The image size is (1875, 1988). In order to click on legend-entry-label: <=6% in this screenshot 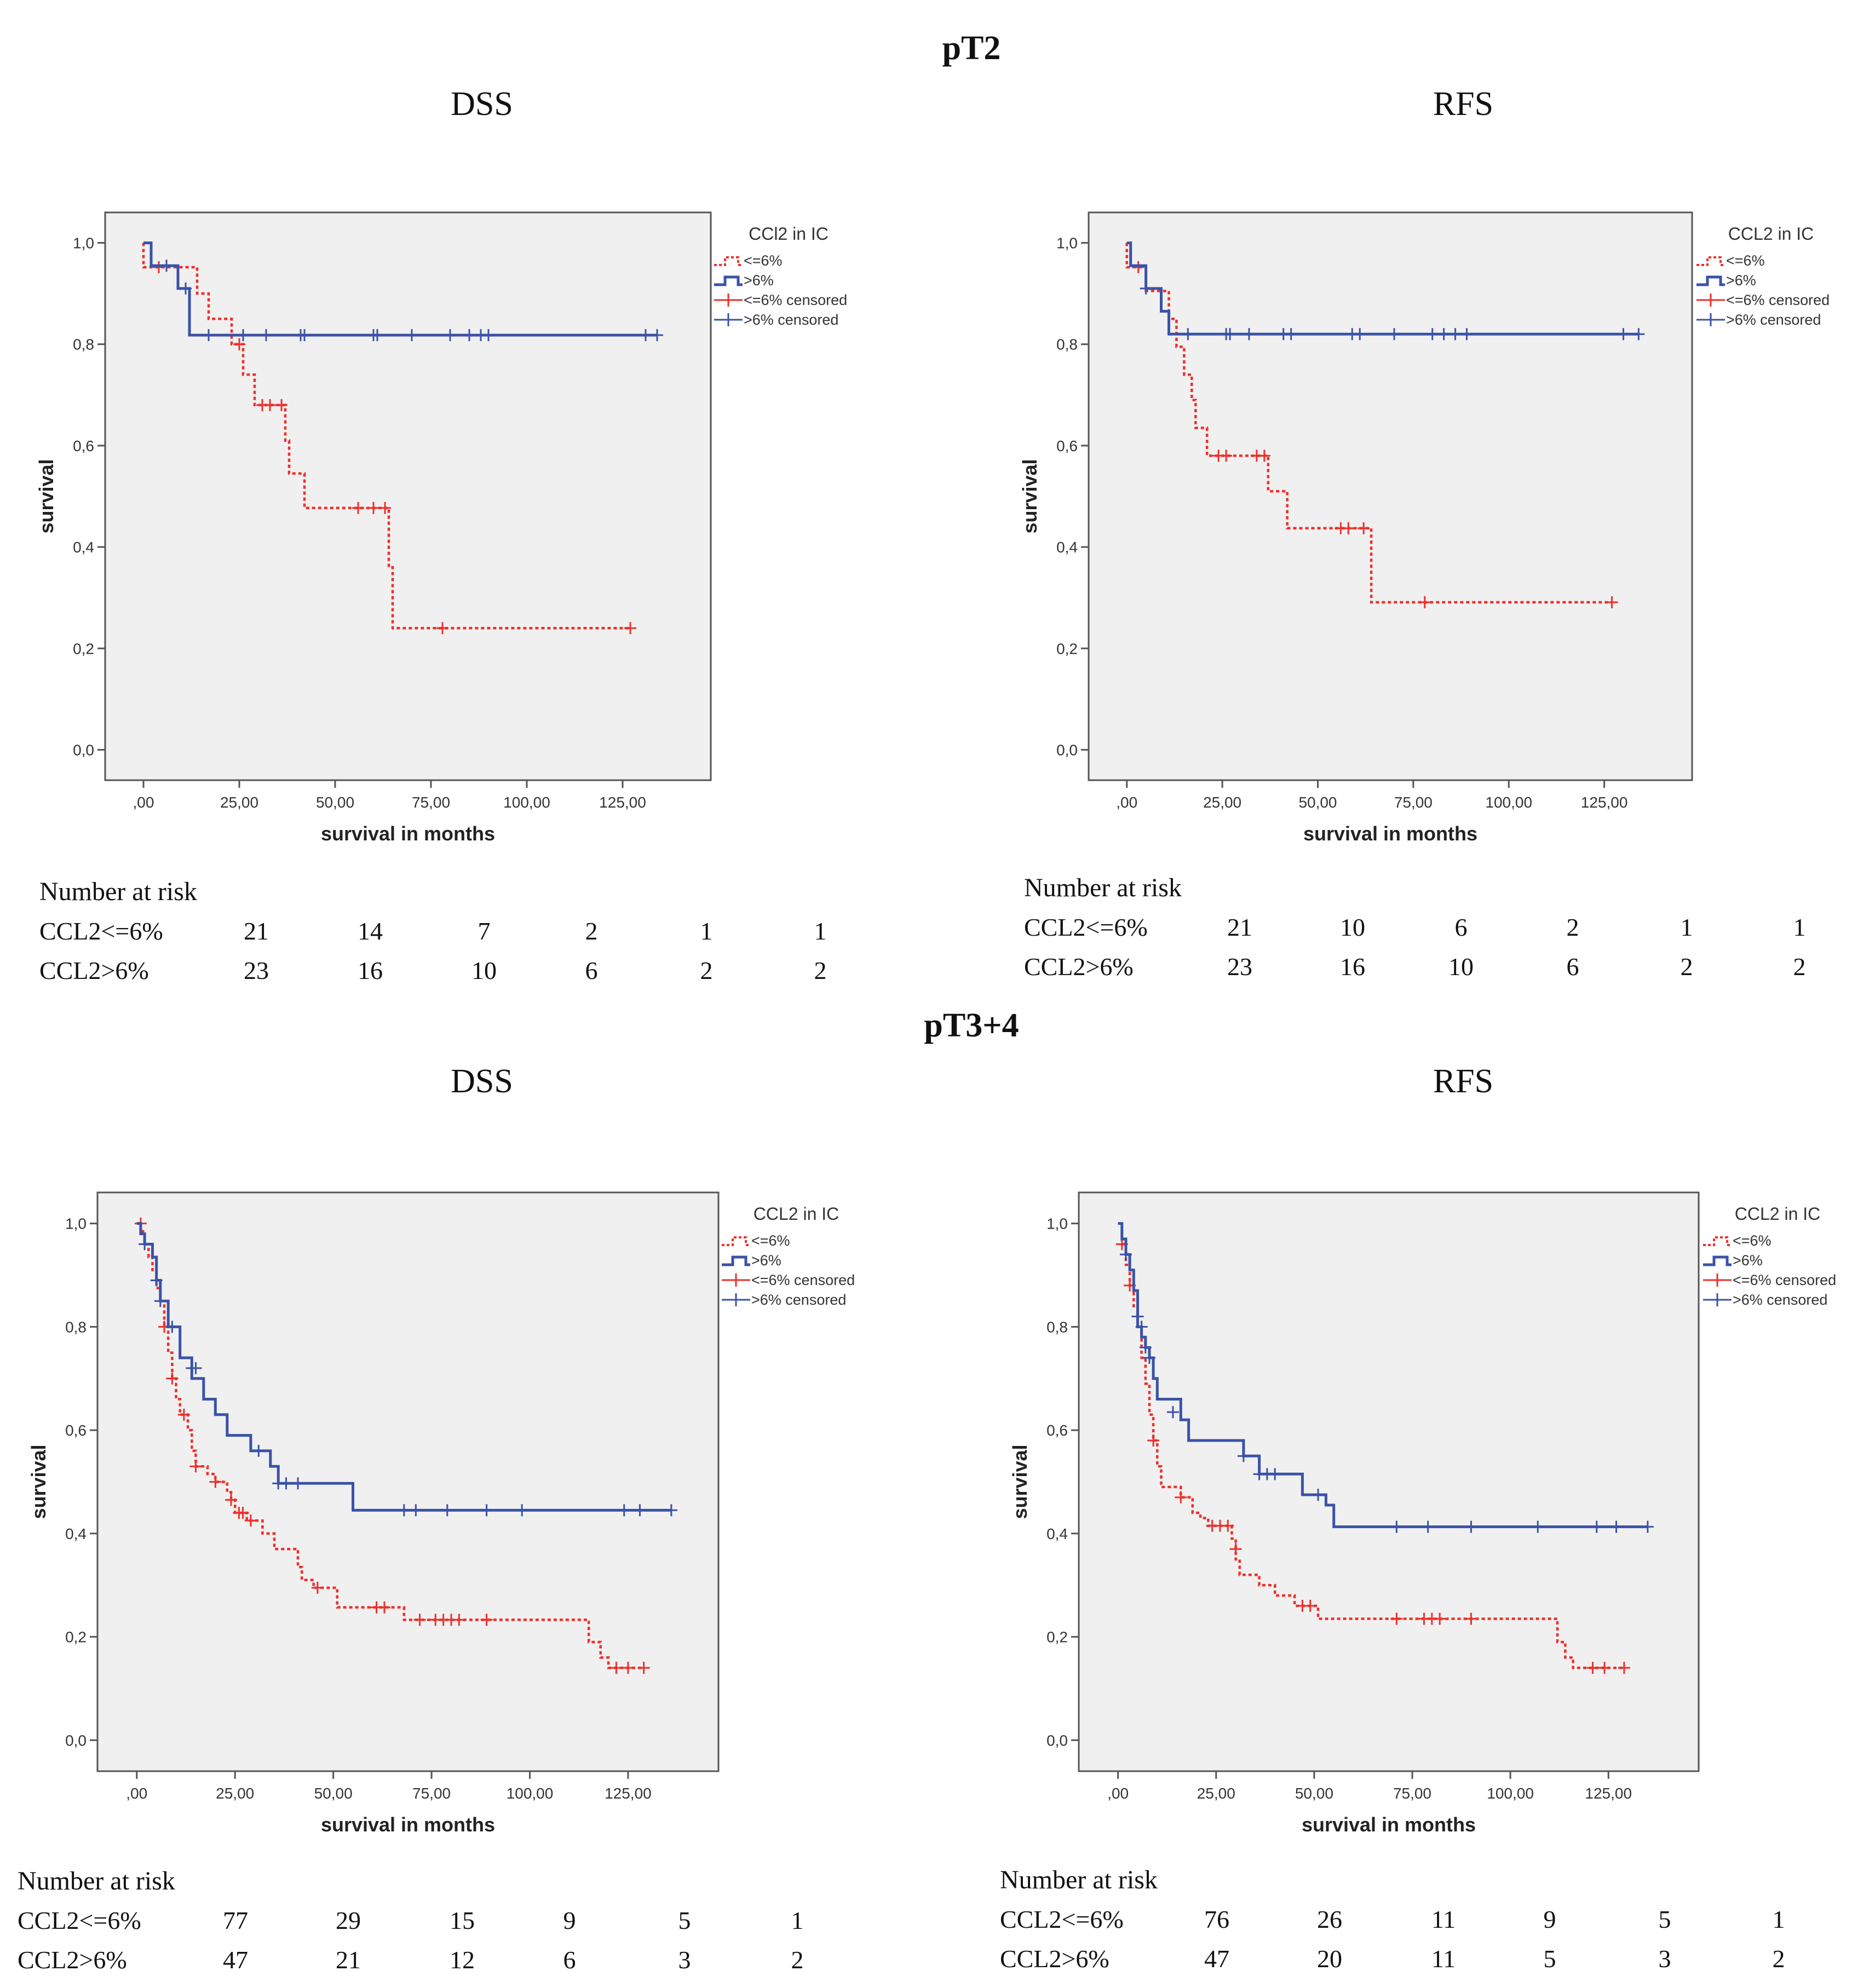, I will do `click(770, 1241)`.